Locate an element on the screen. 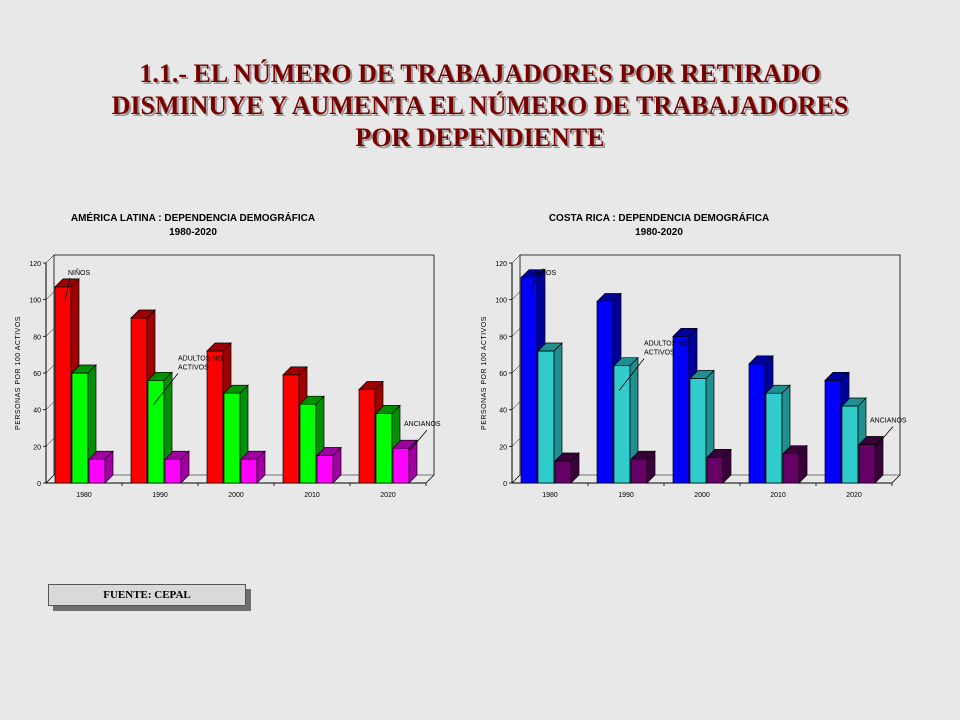 The height and width of the screenshot is (720, 960). bar-niños-1980 is located at coordinates (67, 380).